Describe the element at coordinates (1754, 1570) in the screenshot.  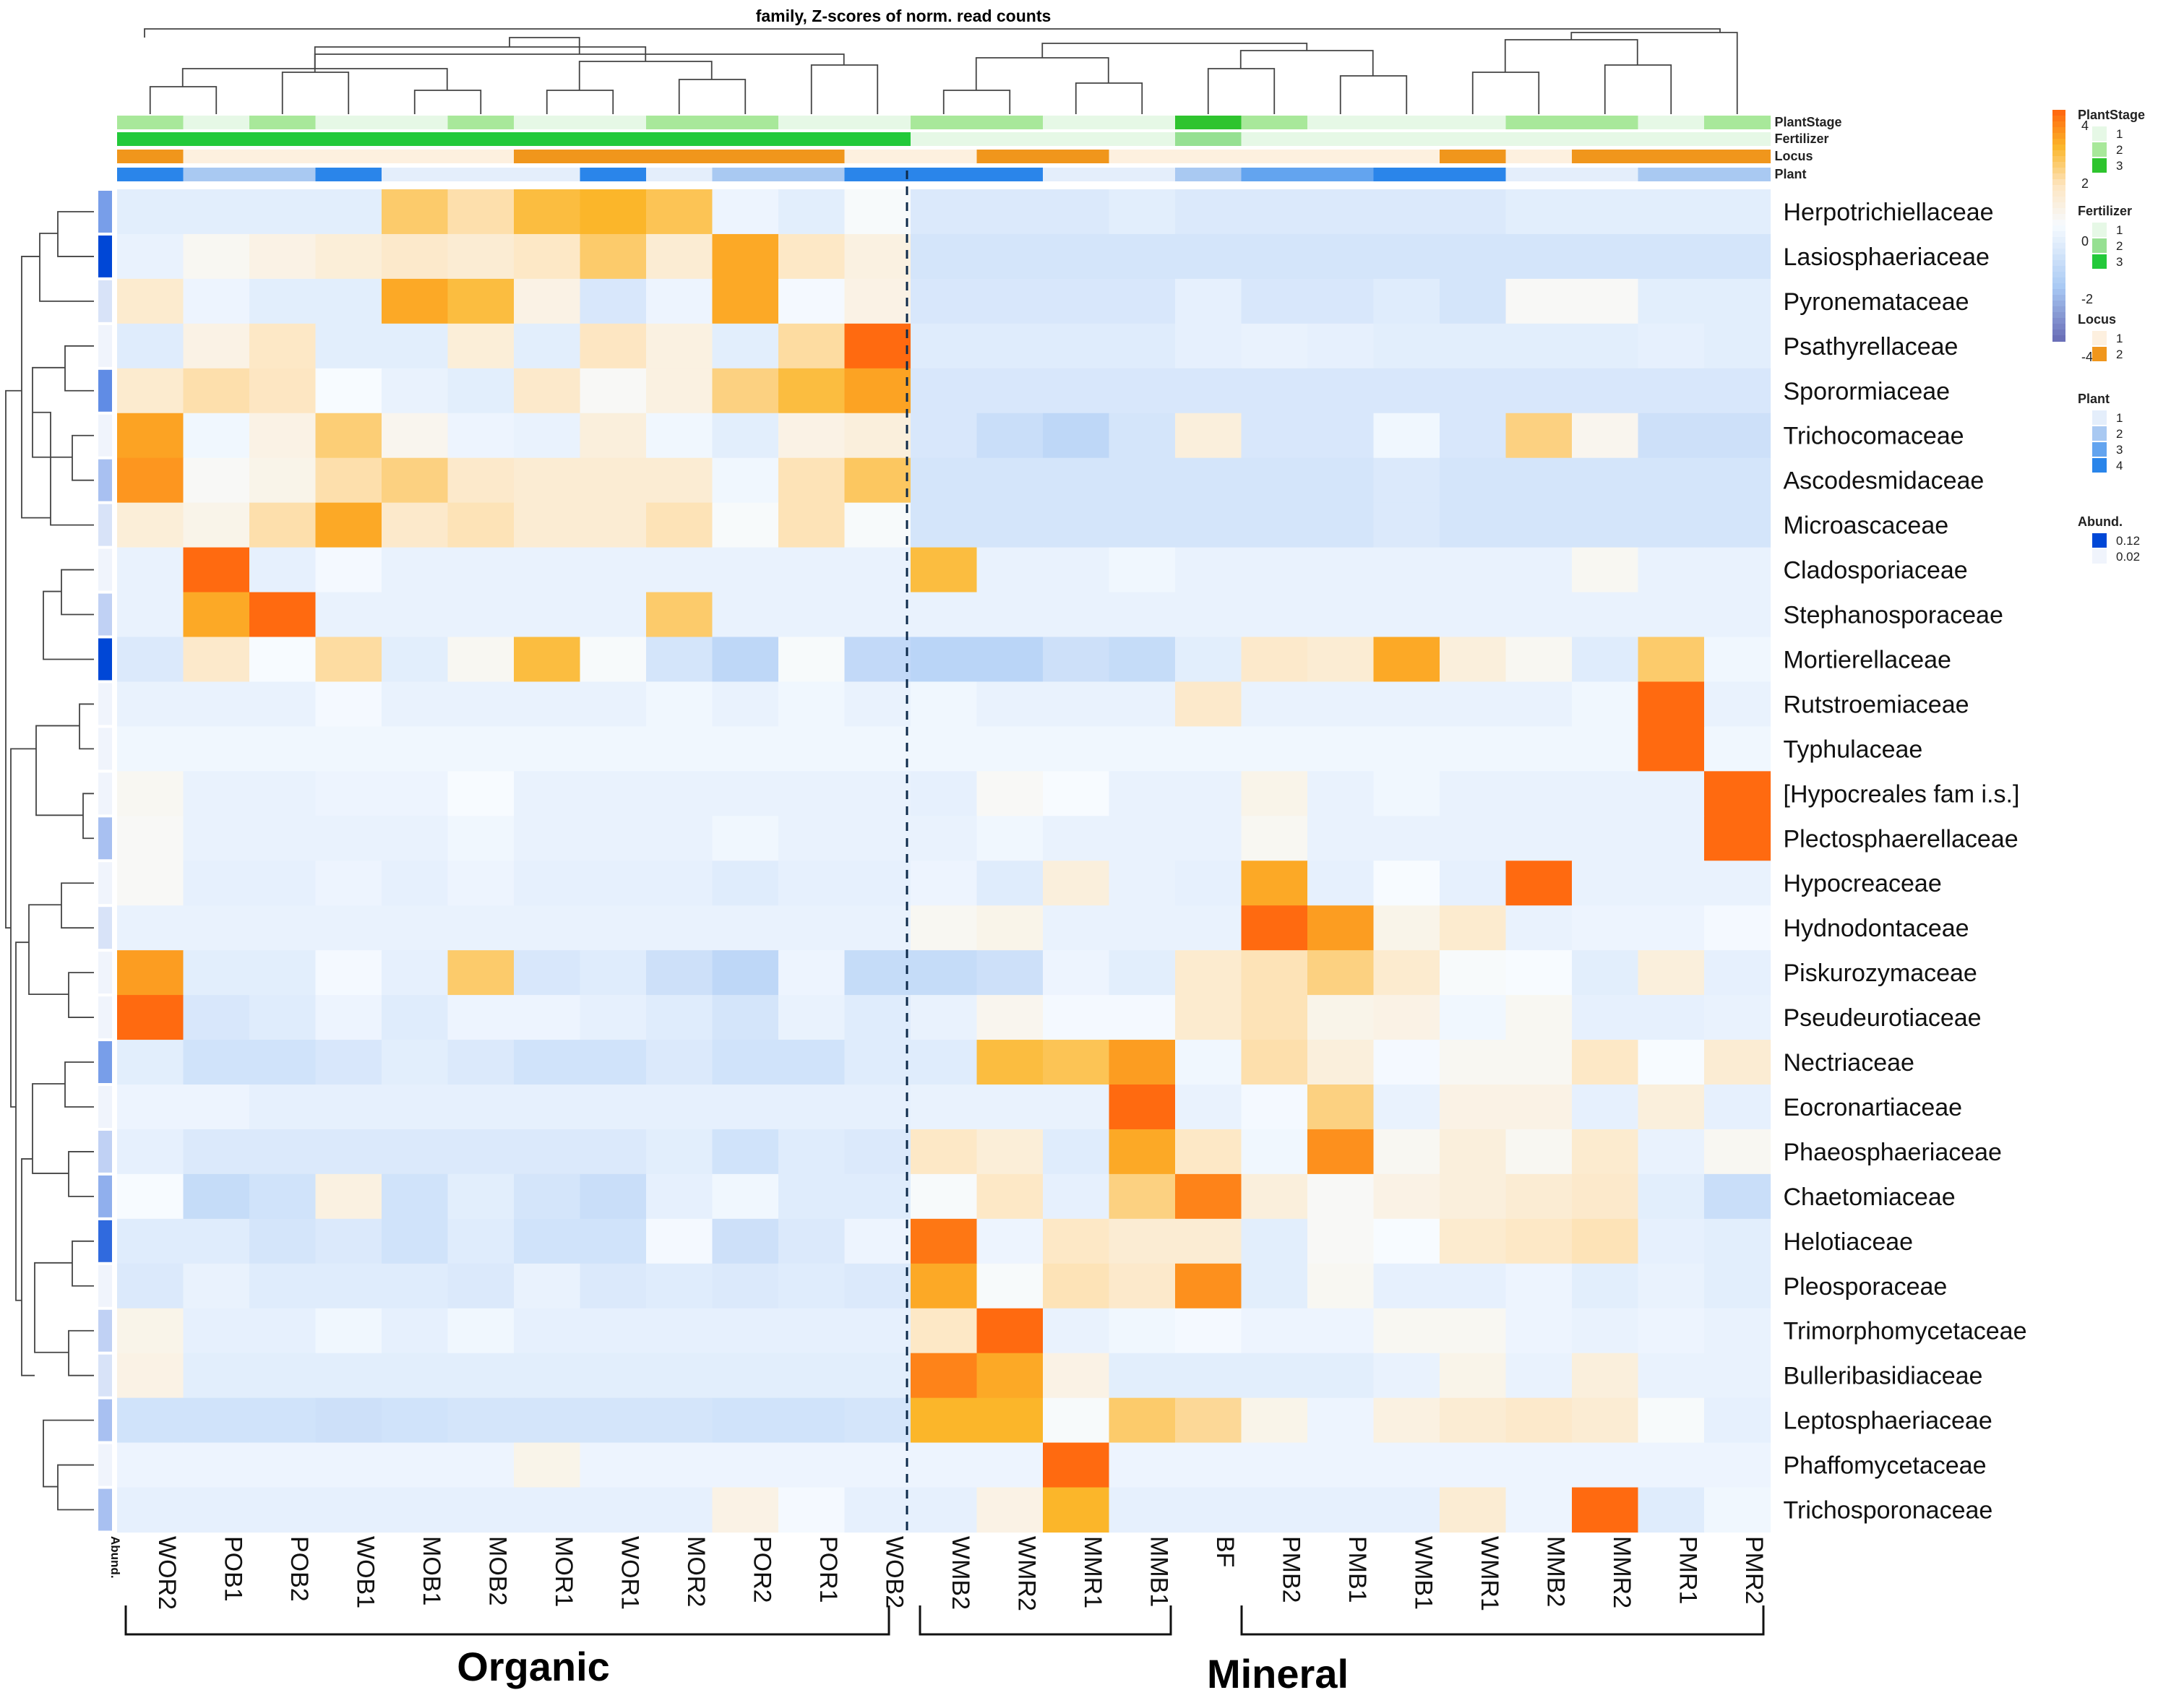
I see `column-label: PMR2` at that location.